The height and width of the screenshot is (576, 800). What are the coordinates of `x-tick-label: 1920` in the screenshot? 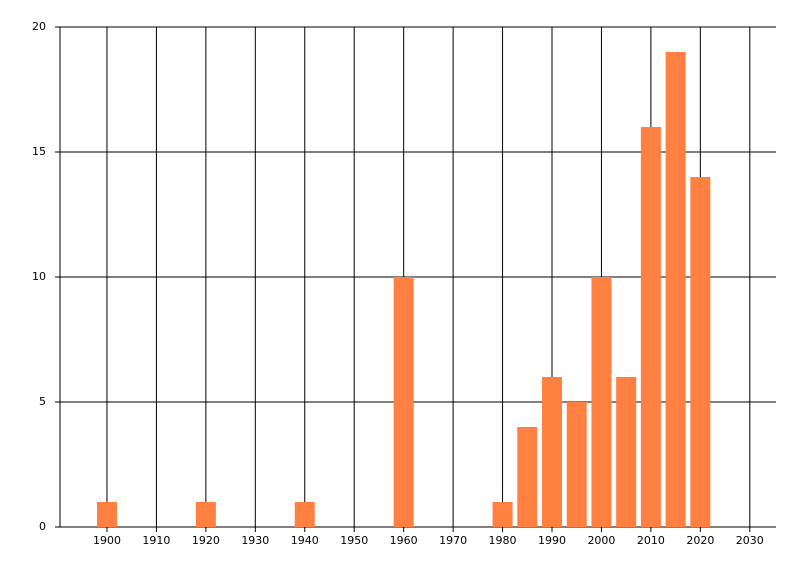 It's located at (206, 540).